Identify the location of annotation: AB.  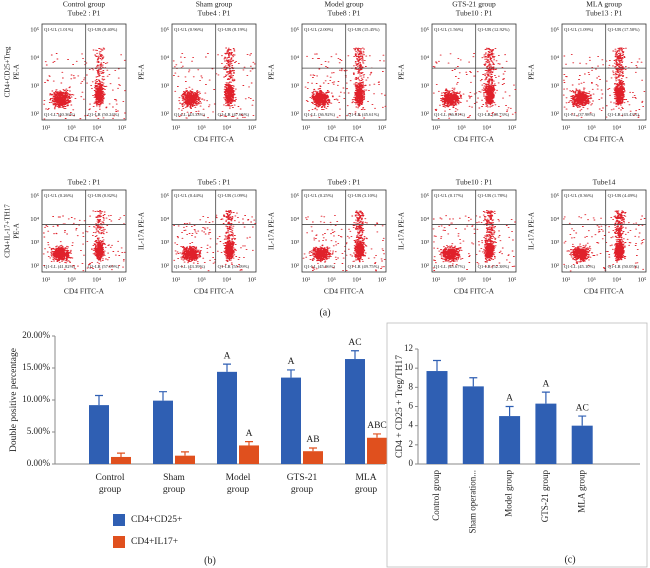
(312, 440).